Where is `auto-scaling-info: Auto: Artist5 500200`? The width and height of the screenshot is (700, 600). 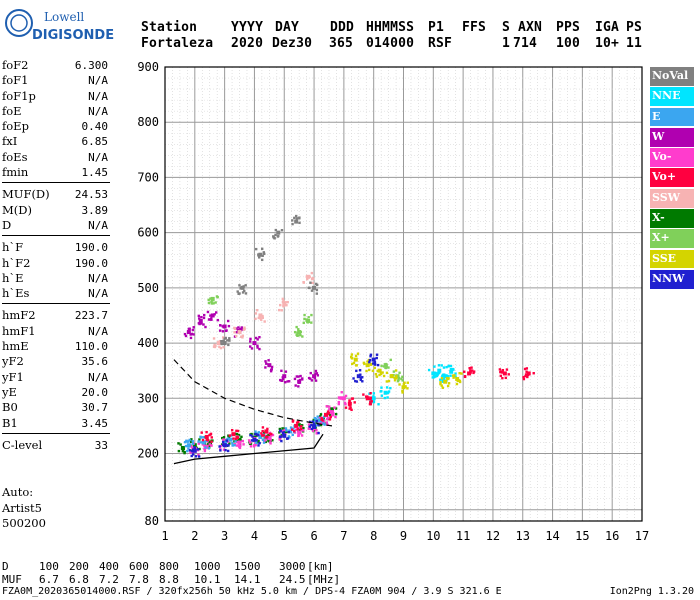 auto-scaling-info: Auto: Artist5 500200 is located at coordinates (24, 508).